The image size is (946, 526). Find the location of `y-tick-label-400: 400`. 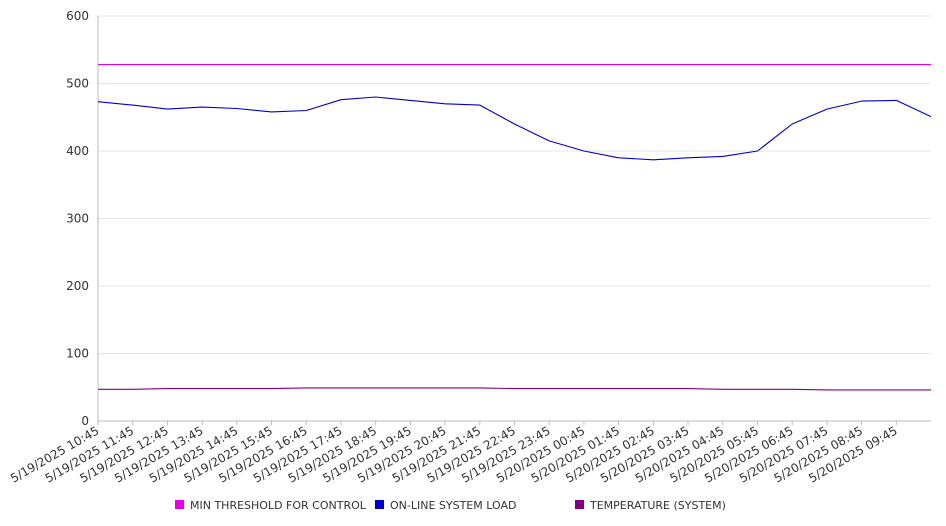

y-tick-label-400: 400 is located at coordinates (77, 151).